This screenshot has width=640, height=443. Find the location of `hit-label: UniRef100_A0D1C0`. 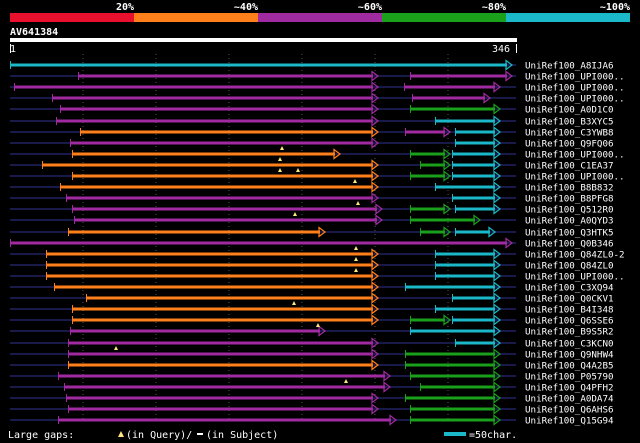

hit-label: UniRef100_A0D1C0 is located at coordinates (569, 110).